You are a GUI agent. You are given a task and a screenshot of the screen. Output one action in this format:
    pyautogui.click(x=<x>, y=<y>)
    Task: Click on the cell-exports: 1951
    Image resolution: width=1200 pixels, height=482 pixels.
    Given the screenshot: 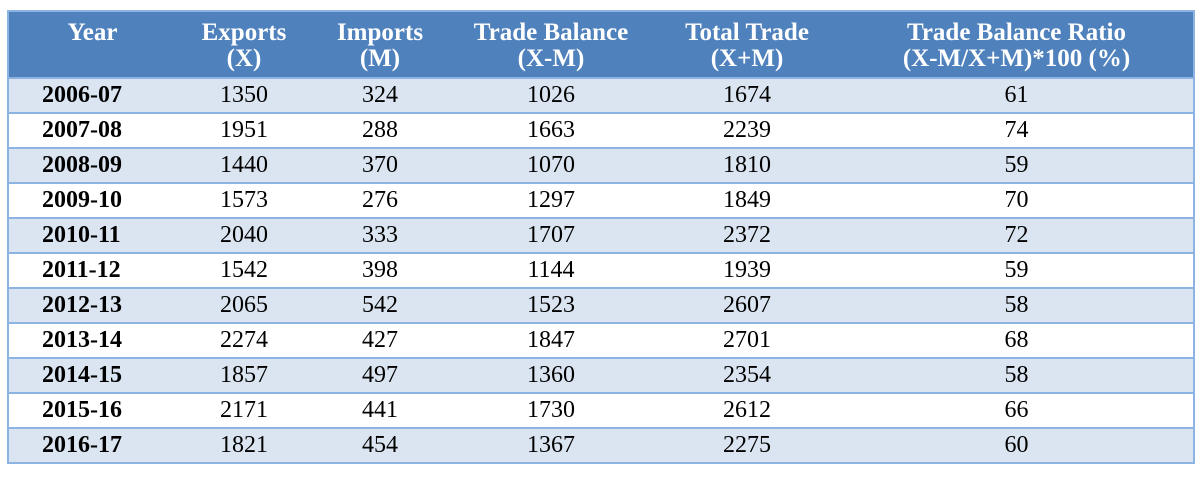 What is the action you would take?
    pyautogui.click(x=244, y=131)
    